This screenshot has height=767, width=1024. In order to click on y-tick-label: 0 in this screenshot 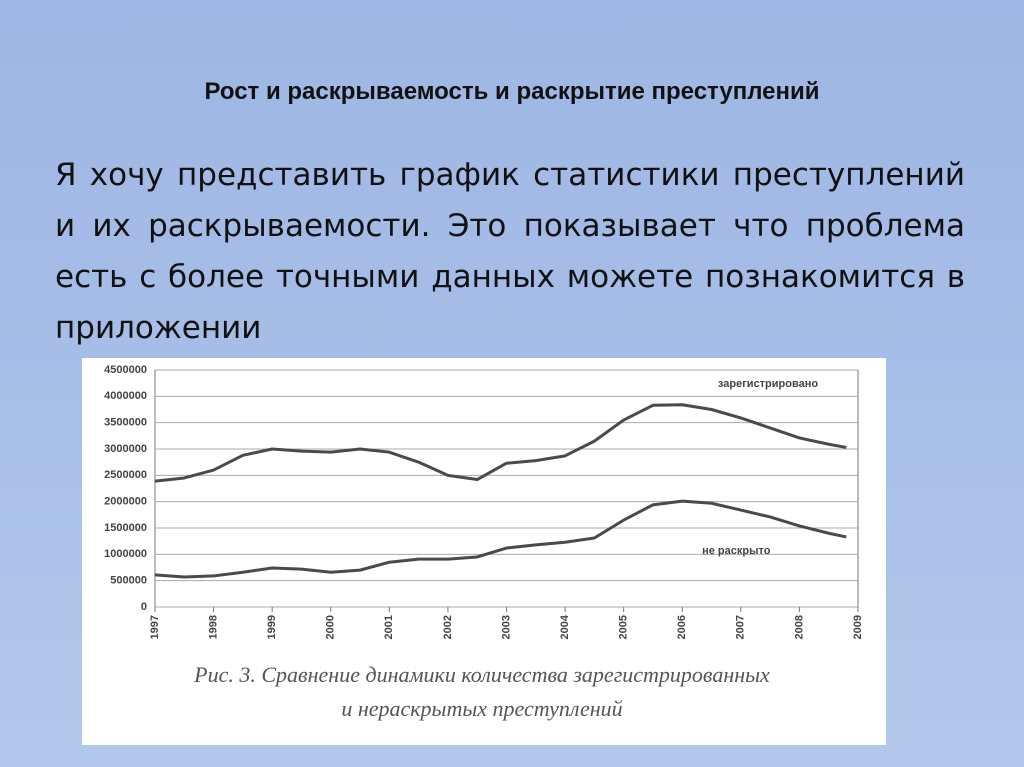, I will do `click(144, 607)`.